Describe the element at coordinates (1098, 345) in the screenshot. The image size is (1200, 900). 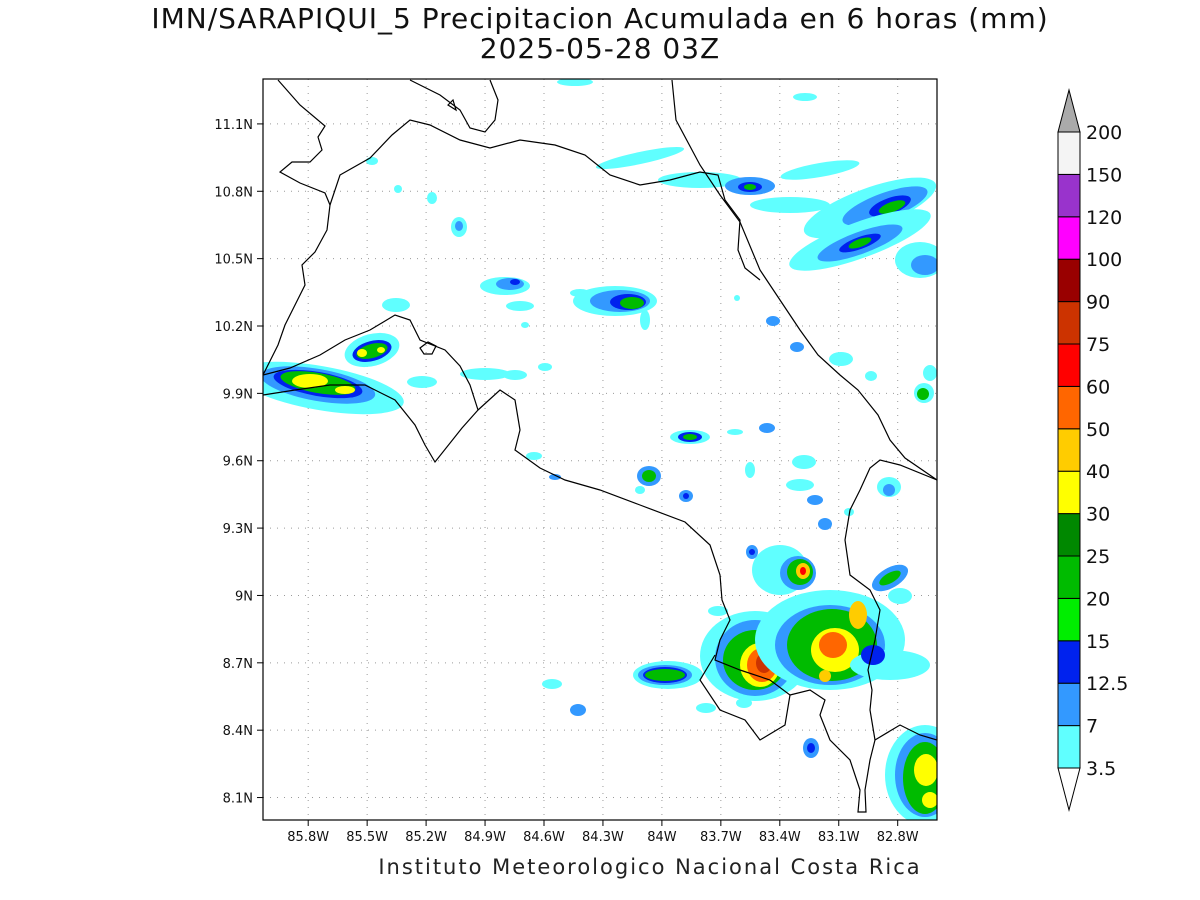
I see `colorbar-label: 75` at that location.